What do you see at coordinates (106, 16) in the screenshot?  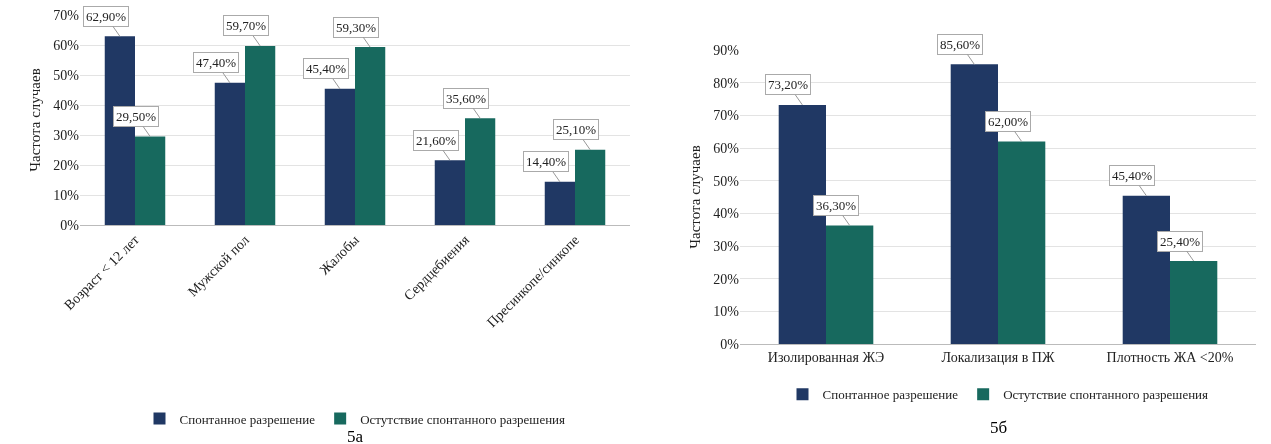 I see `data-label: 62,90%` at bounding box center [106, 16].